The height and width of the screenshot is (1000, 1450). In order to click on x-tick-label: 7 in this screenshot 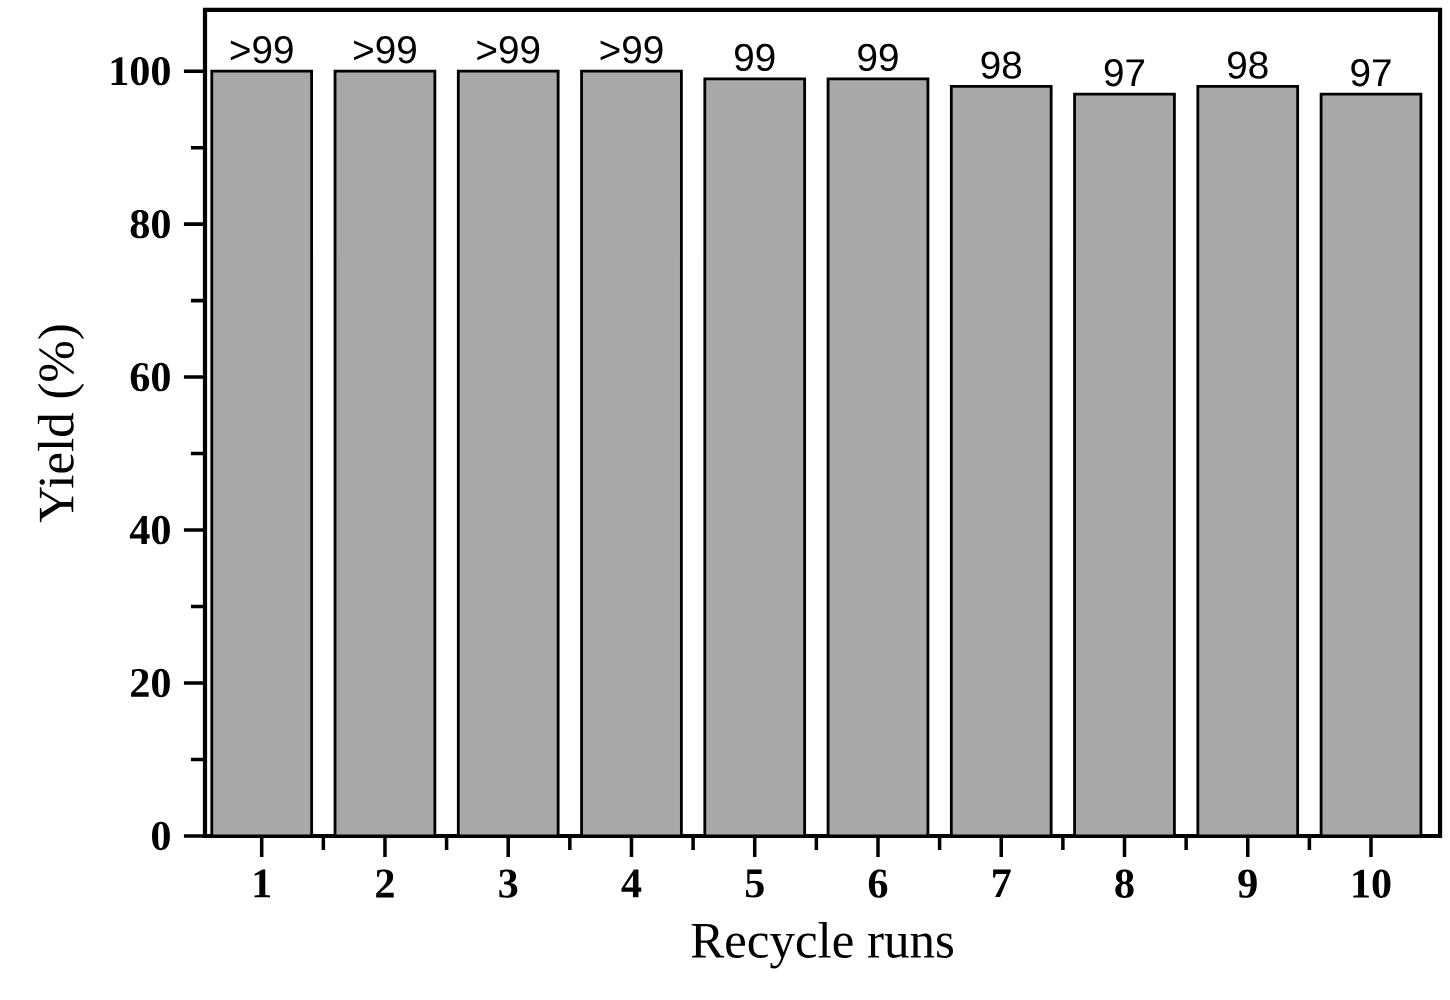, I will do `click(1002, 883)`.